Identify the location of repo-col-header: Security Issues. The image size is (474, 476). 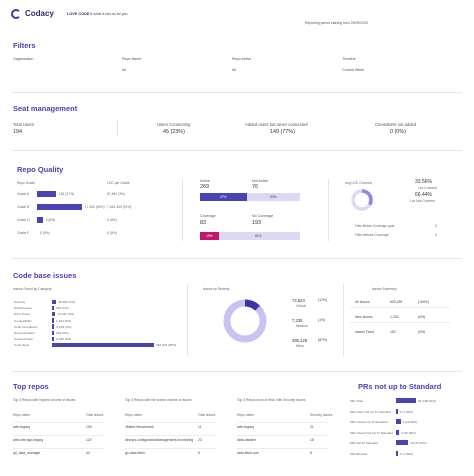
(321, 415).